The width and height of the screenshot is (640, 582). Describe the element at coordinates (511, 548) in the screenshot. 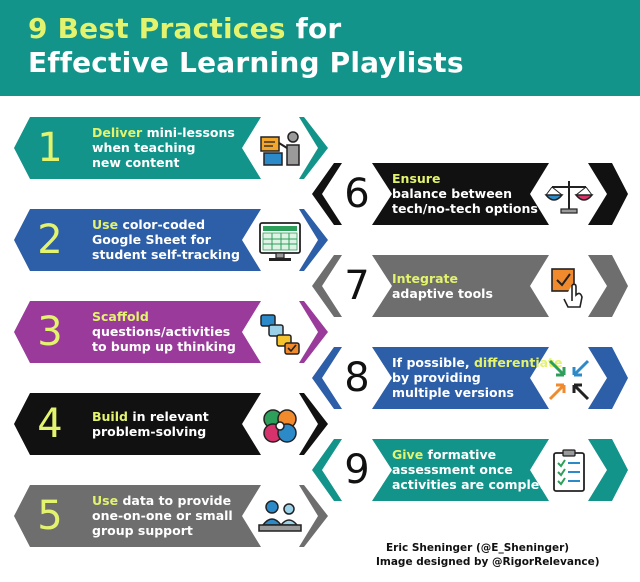

I see `credit-author: Eric Sheninger (@E_Sheninger)` at that location.